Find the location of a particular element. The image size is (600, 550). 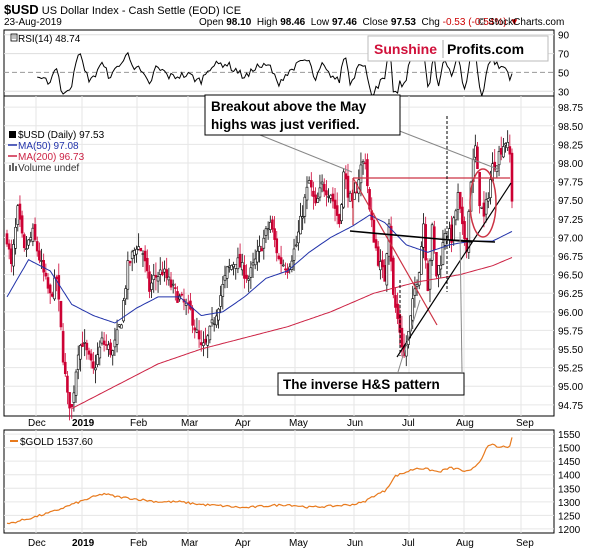

svg-text: Sunshine is located at coordinates (405, 49).